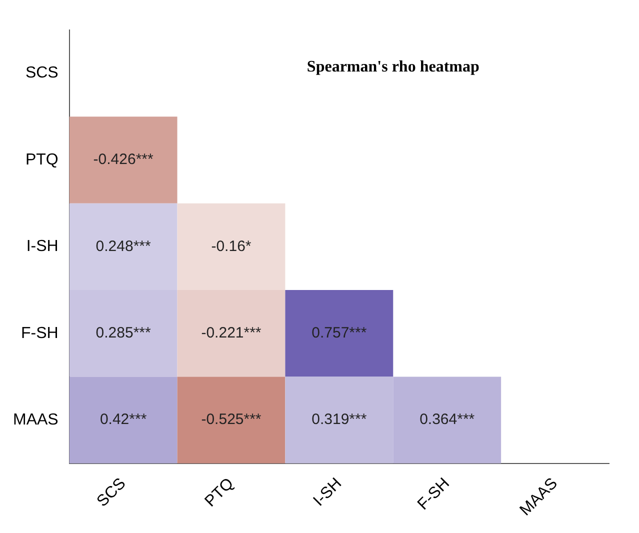 Image resolution: width=639 pixels, height=533 pixels. What do you see at coordinates (339, 419) in the screenshot?
I see `data-label: 0.319***` at bounding box center [339, 419].